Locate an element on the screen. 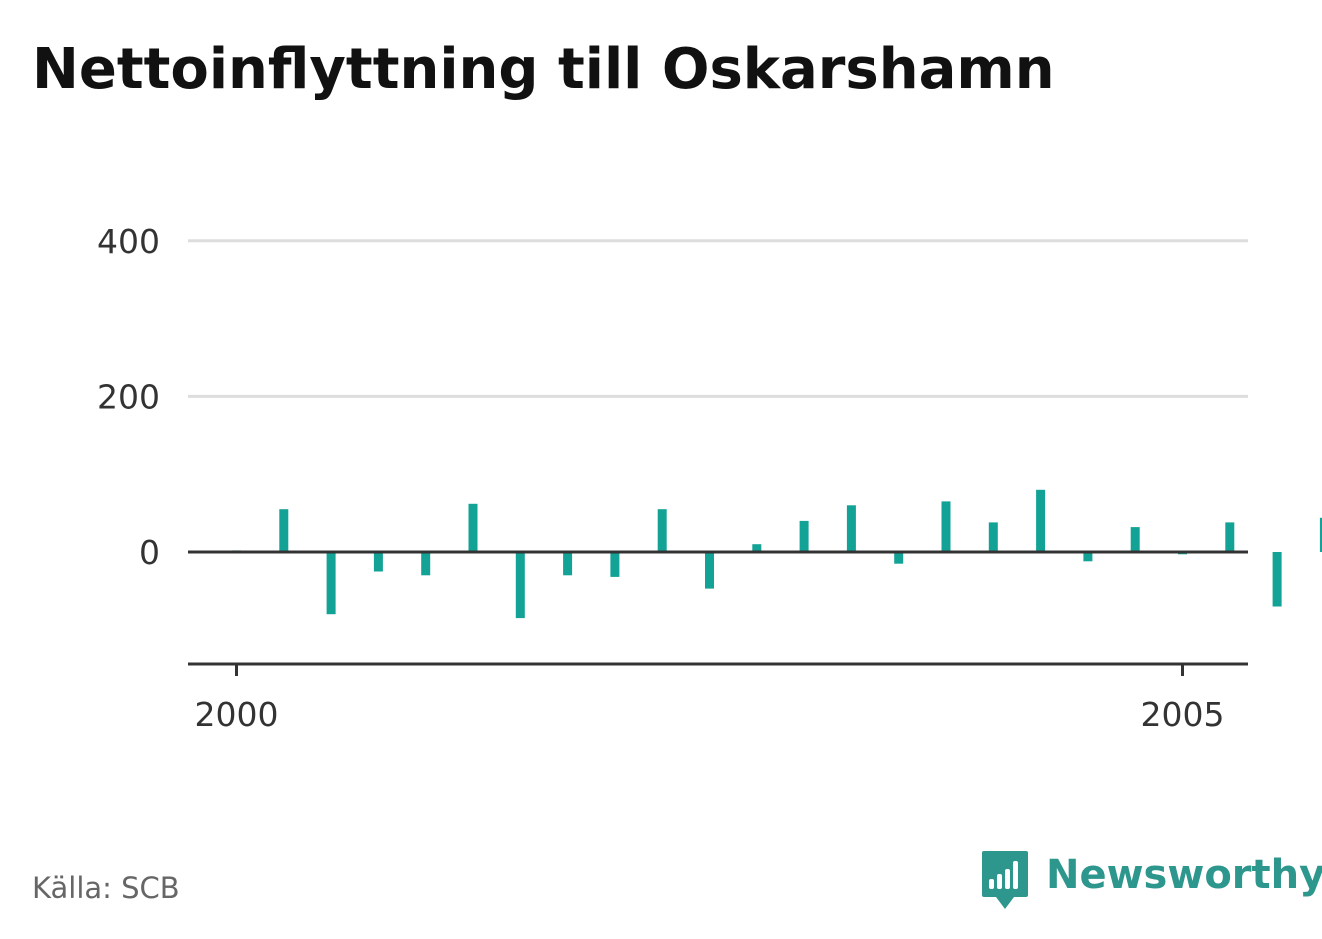  chart-title: Nettoinflyttning till Oskarshamn is located at coordinates (543, 69).